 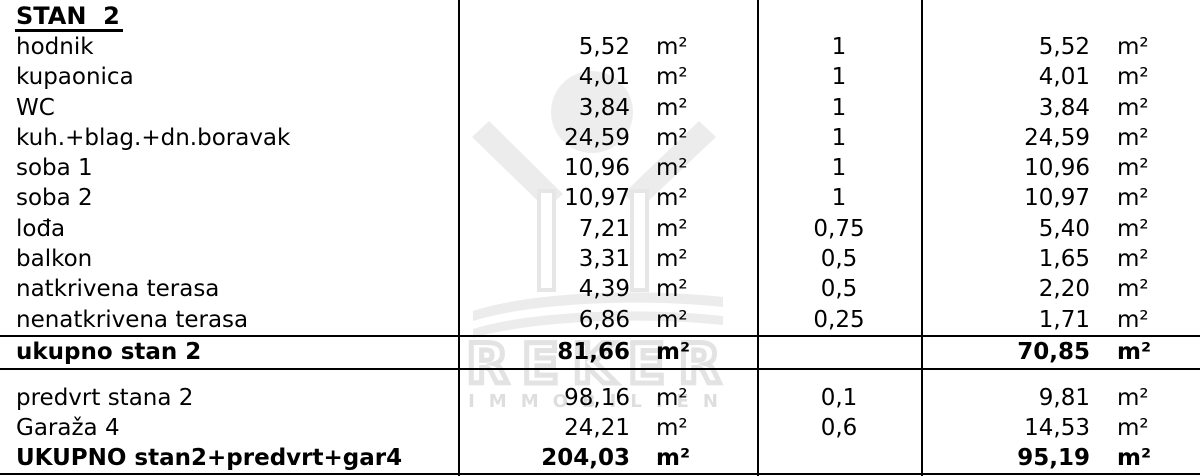 I want to click on reduced-area-value: 5,52, so click(x=1064, y=47).